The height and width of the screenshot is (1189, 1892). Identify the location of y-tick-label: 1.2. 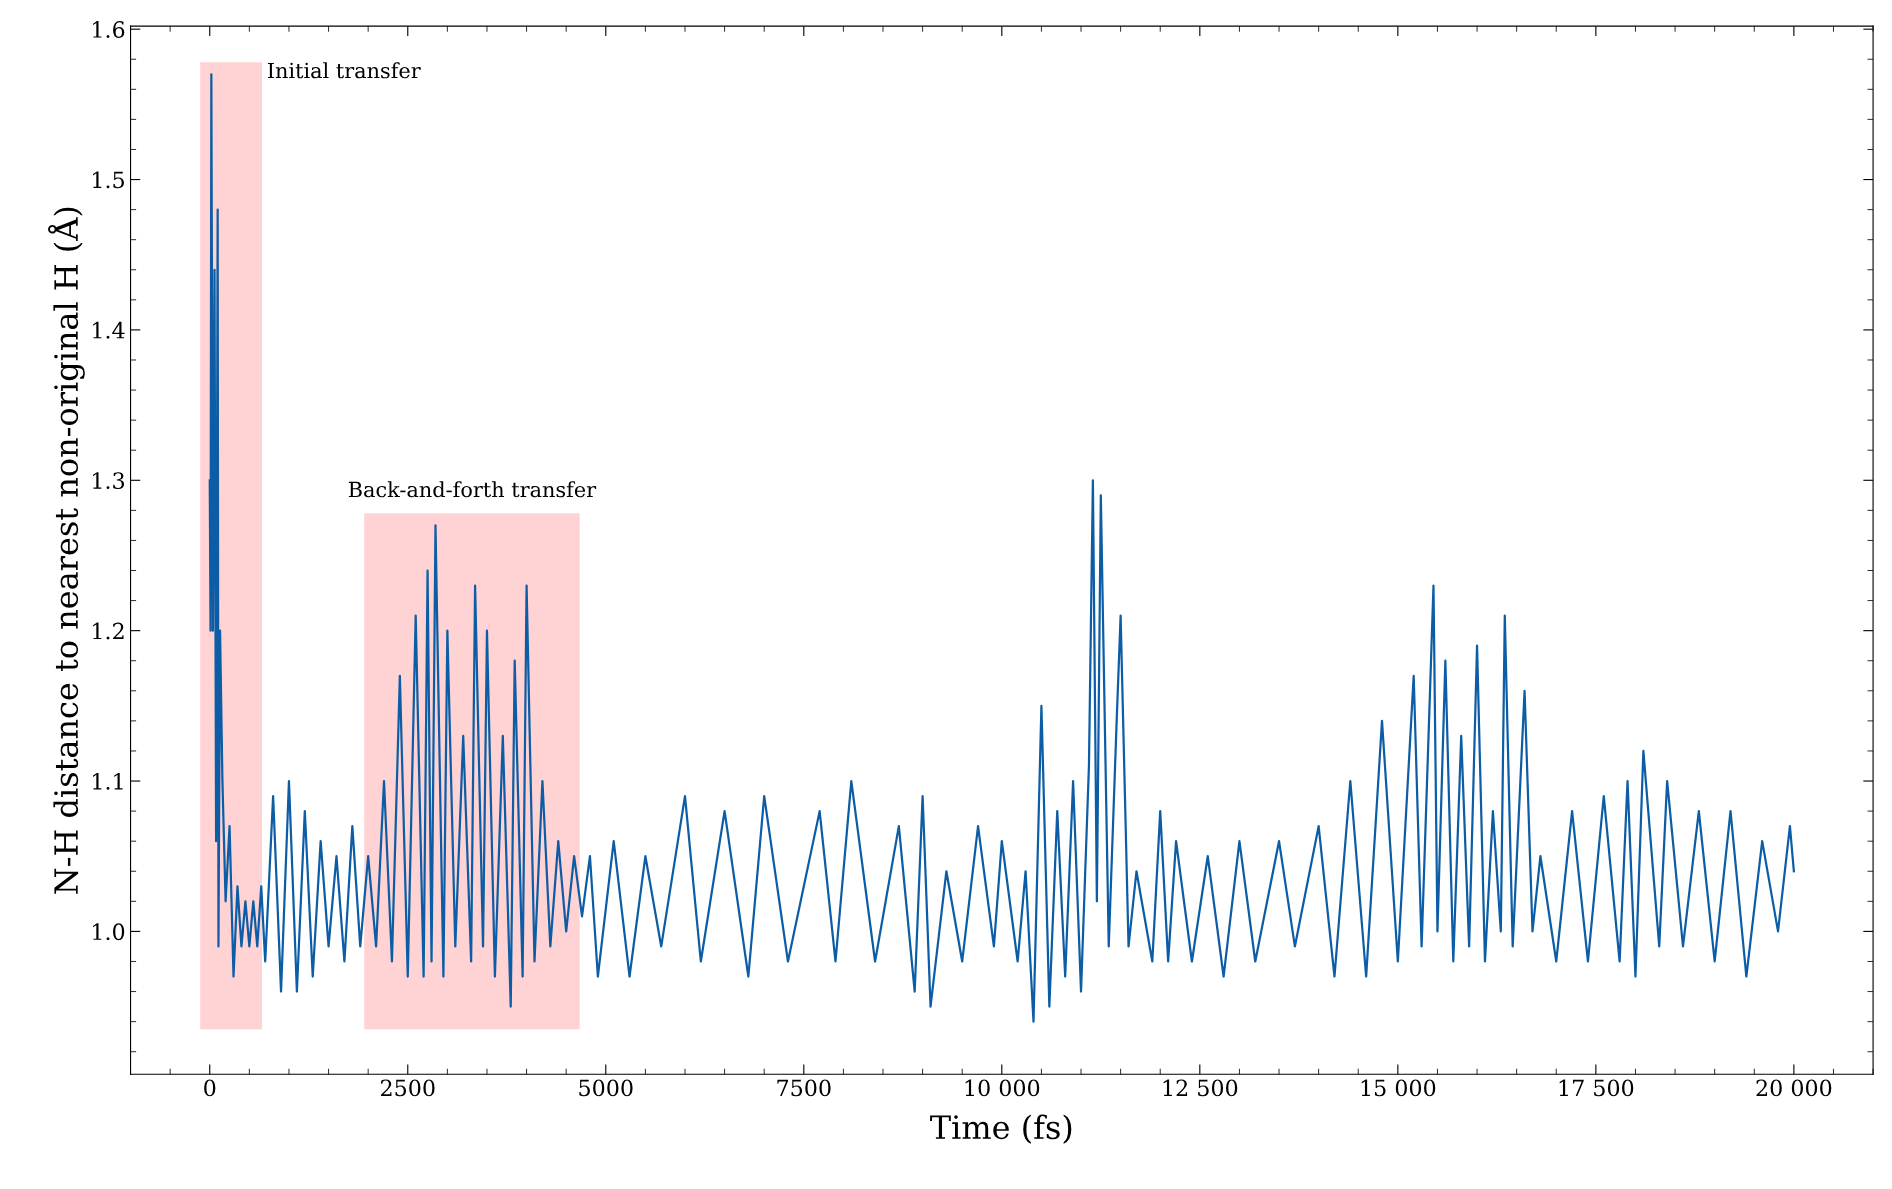
(108, 631).